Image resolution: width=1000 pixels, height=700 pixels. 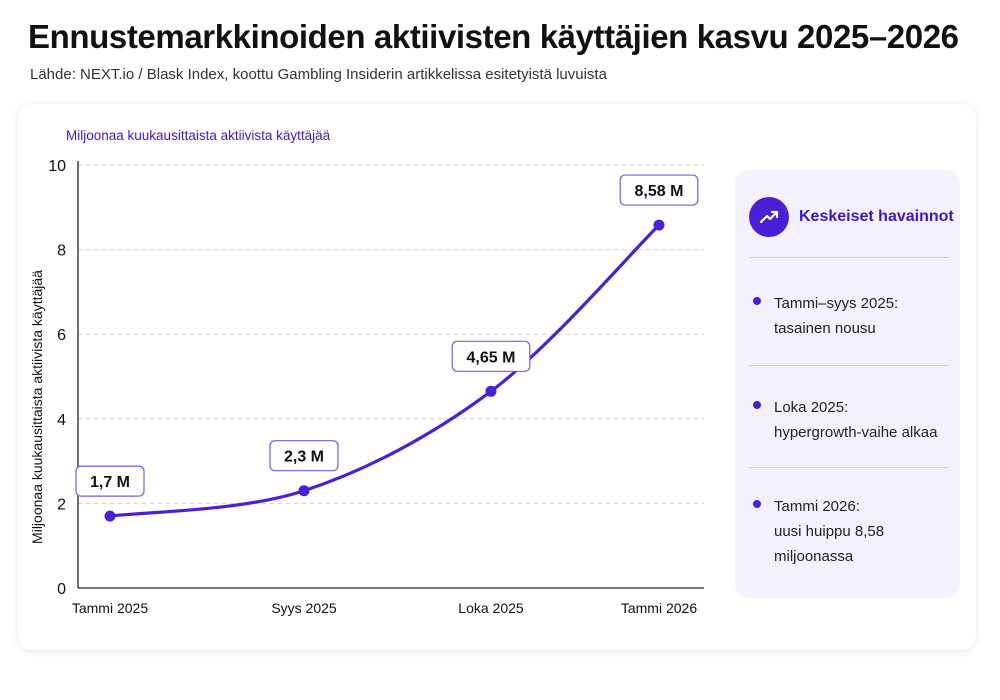 What do you see at coordinates (61, 420) in the screenshot?
I see `y-tick-label: 4` at bounding box center [61, 420].